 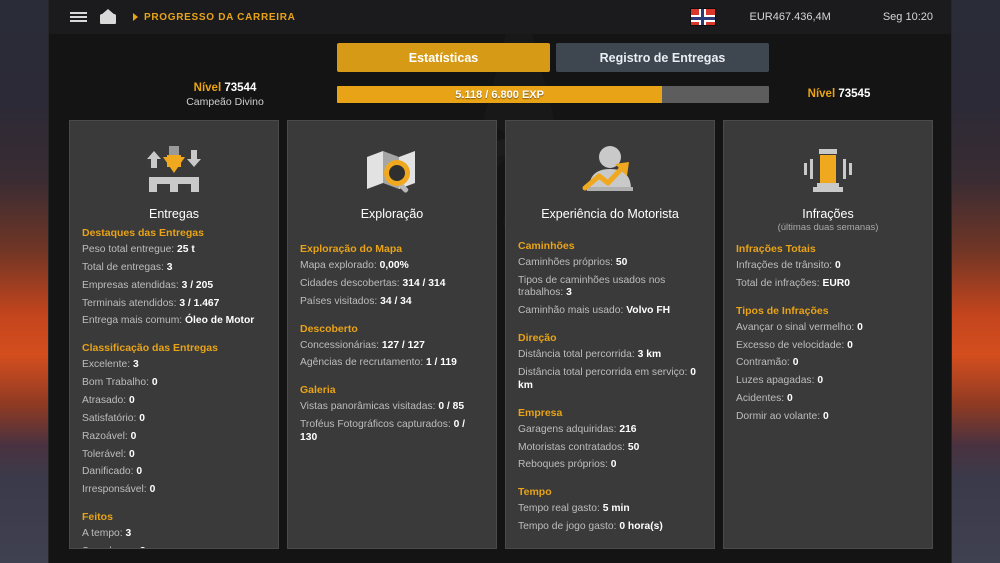 I want to click on card-experiencia-header: Experiência do Motorista, so click(x=610, y=182).